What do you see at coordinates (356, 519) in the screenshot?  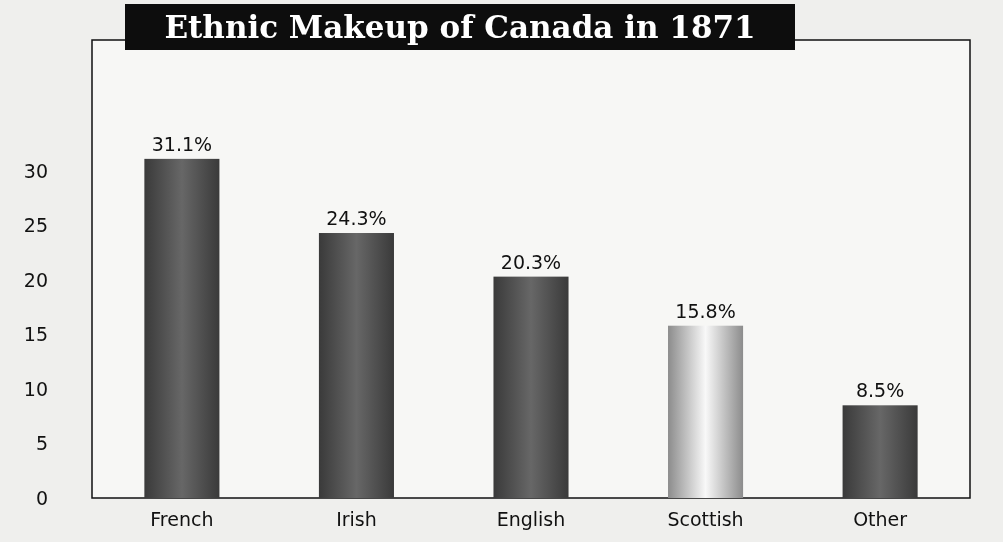 I see `x-tick-label: Irish` at bounding box center [356, 519].